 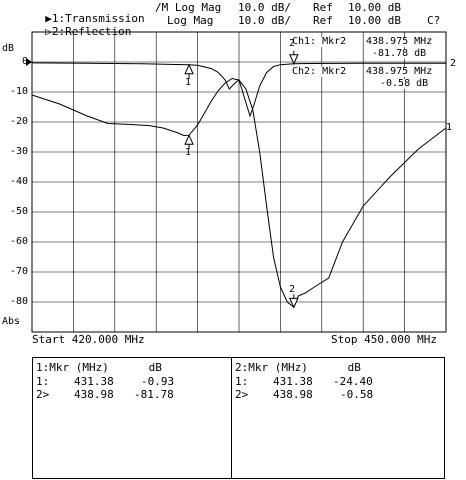 I want to click on ch2-format: Log Mag, so click(x=190, y=20).